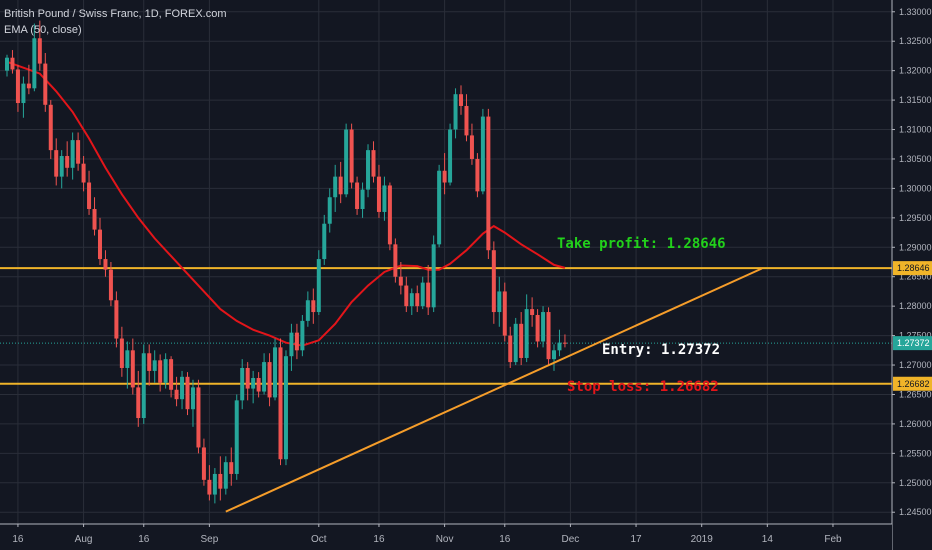 The height and width of the screenshot is (550, 932). What do you see at coordinates (912, 343) in the screenshot?
I see `current-price-tag: 1.27372` at bounding box center [912, 343].